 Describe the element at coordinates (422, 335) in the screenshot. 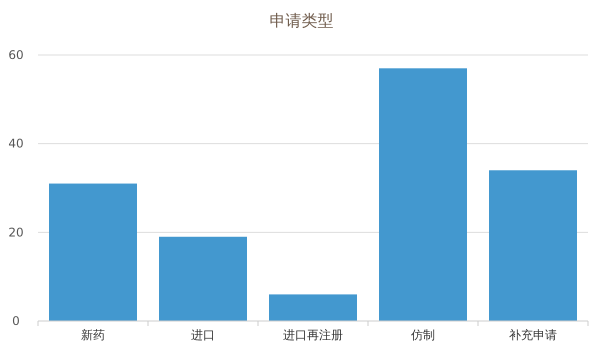

I see `x-tick-label: 仿制` at that location.